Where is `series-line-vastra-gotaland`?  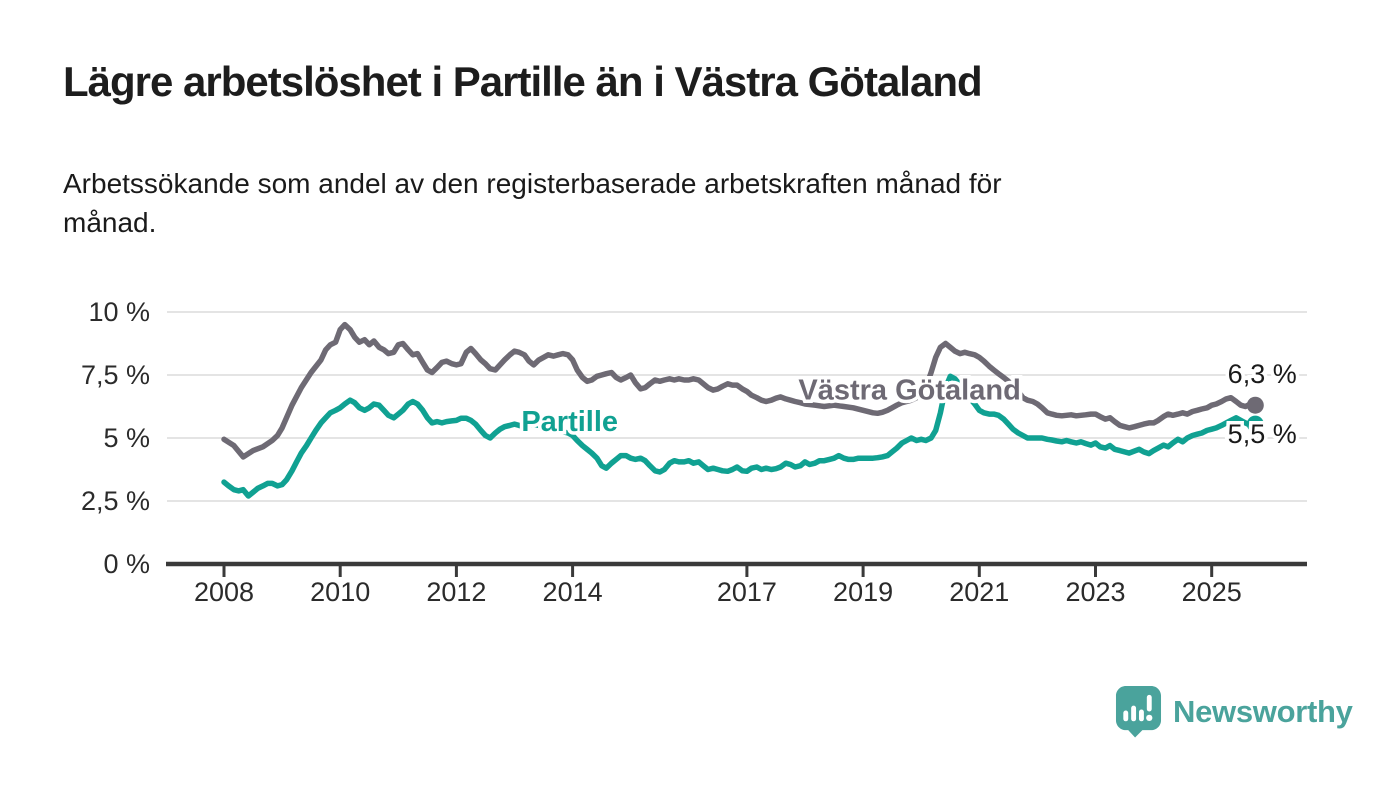 series-line-vastra-gotaland is located at coordinates (740, 390).